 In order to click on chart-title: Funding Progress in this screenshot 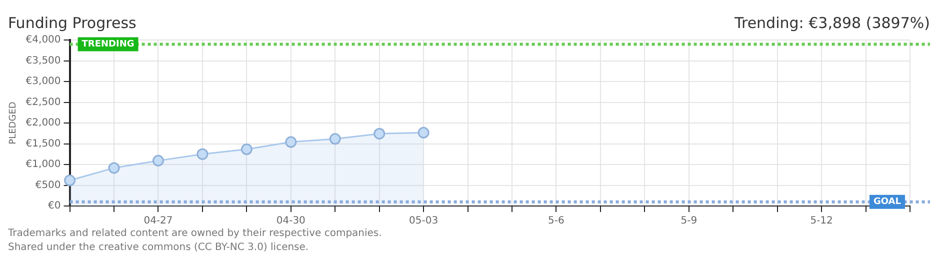, I will do `click(72, 23)`.